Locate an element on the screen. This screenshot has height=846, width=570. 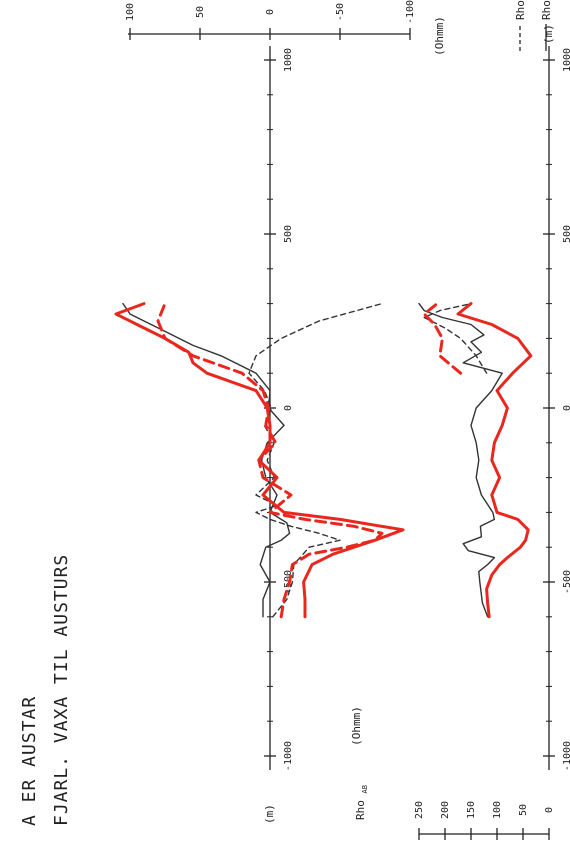
legend-label-1: RhoBC-AB is located at coordinates (547, 10).